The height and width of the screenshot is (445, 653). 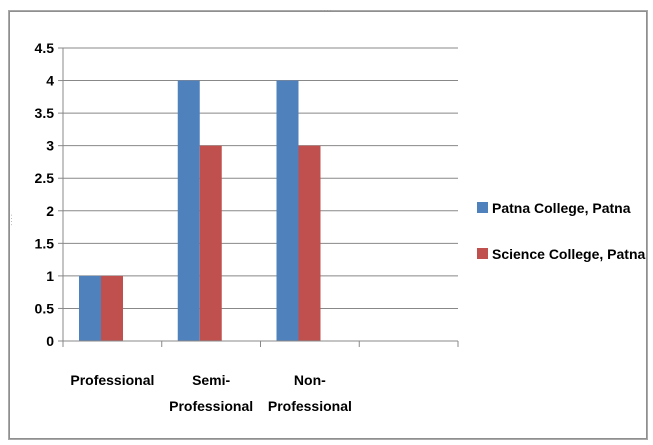 What do you see at coordinates (45, 308) in the screenshot?
I see `y-tick-label: 0.5` at bounding box center [45, 308].